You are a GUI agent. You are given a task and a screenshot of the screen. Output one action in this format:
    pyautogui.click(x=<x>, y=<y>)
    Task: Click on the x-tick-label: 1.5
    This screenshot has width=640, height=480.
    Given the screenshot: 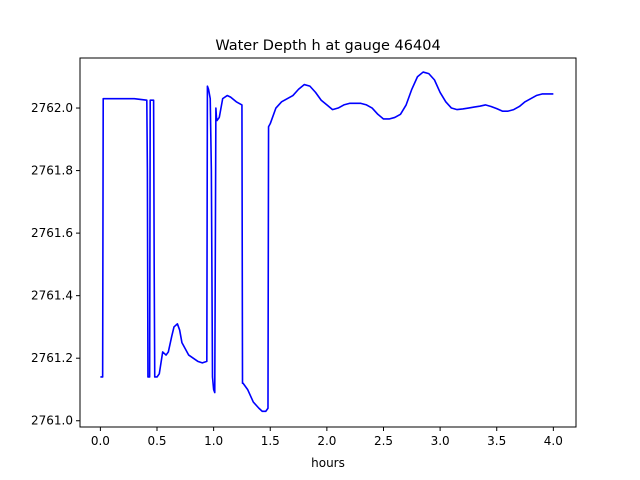 What is the action you would take?
    pyautogui.click(x=270, y=441)
    